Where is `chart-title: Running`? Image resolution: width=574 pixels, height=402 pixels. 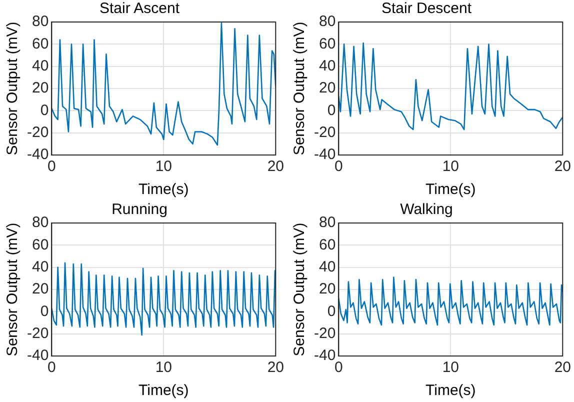 chart-title: Running is located at coordinates (140, 209).